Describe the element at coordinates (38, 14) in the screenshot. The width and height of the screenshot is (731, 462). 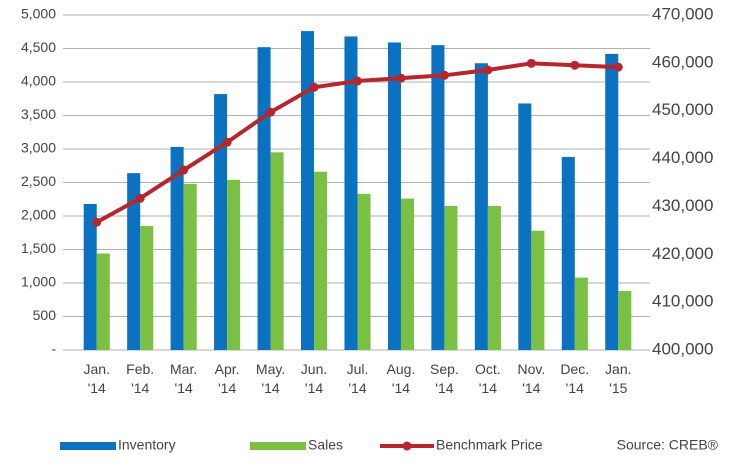
I see `y-tick-label: 5,000` at that location.